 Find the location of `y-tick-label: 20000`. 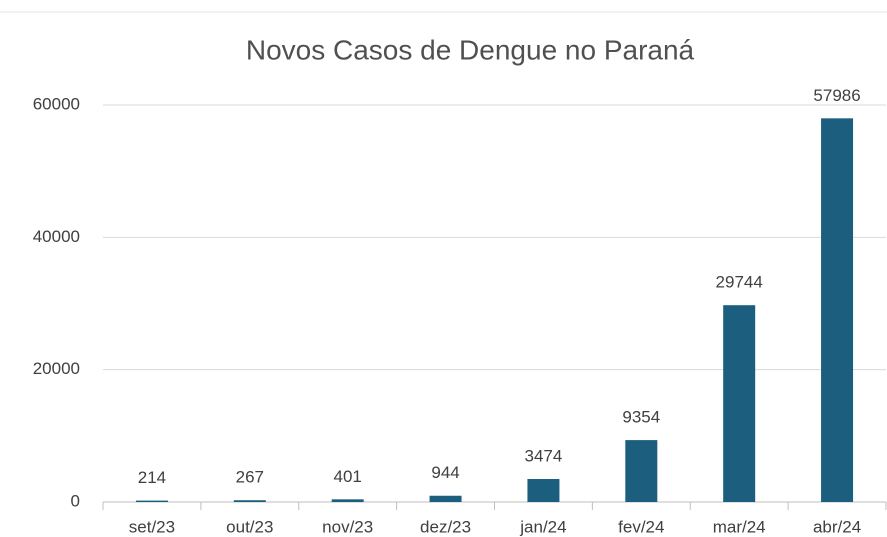

y-tick-label: 20000 is located at coordinates (56, 368).